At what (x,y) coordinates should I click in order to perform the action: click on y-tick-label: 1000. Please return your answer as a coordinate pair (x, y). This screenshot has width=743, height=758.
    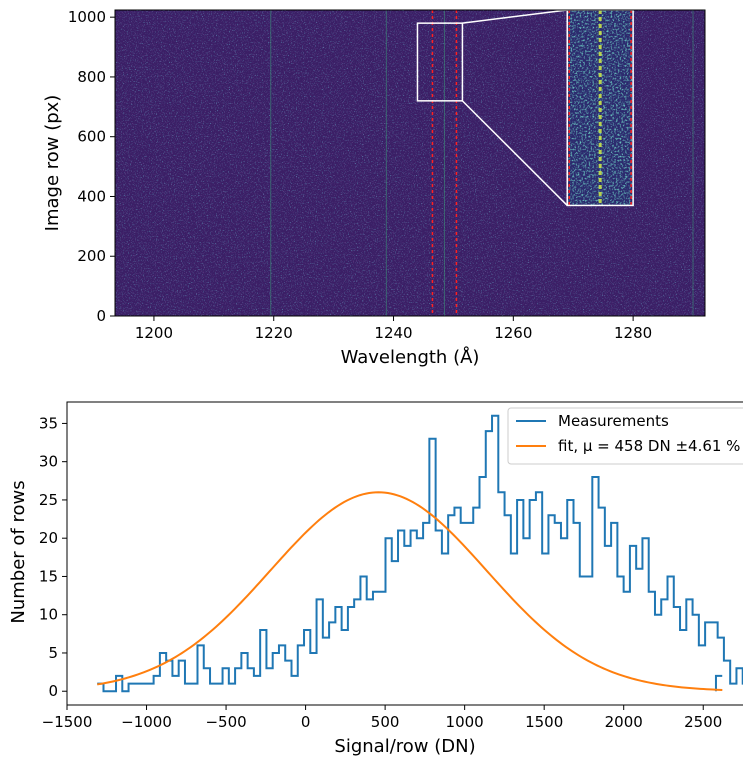
    Looking at the image, I should click on (87, 17).